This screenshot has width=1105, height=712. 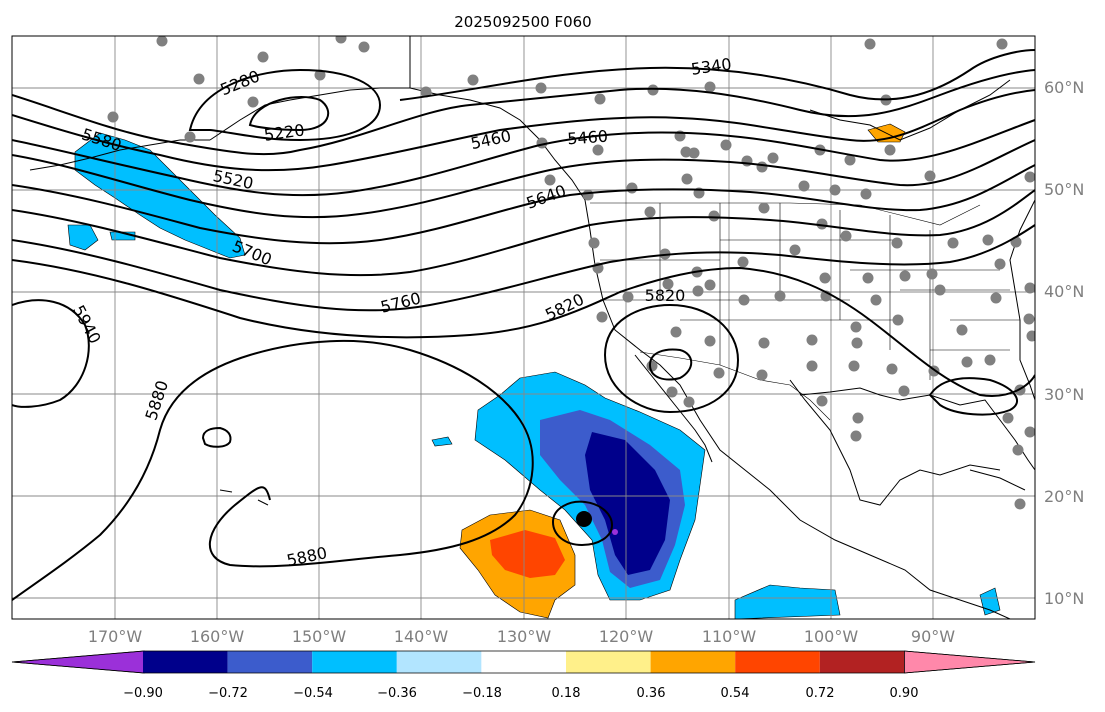 I want to click on hurricane-center, so click(x=584, y=519).